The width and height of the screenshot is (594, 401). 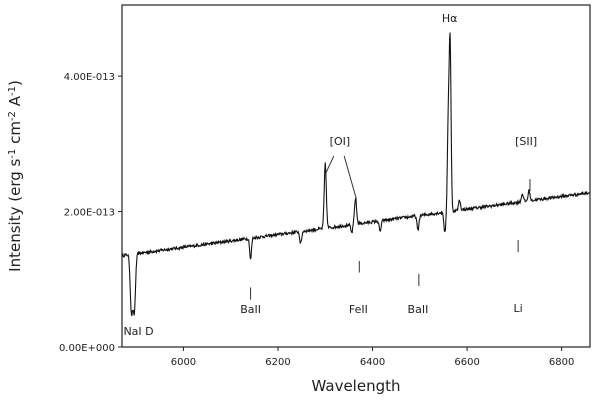 What do you see at coordinates (87, 348) in the screenshot?
I see `y-tick-label: 0.00E+000` at bounding box center [87, 348].